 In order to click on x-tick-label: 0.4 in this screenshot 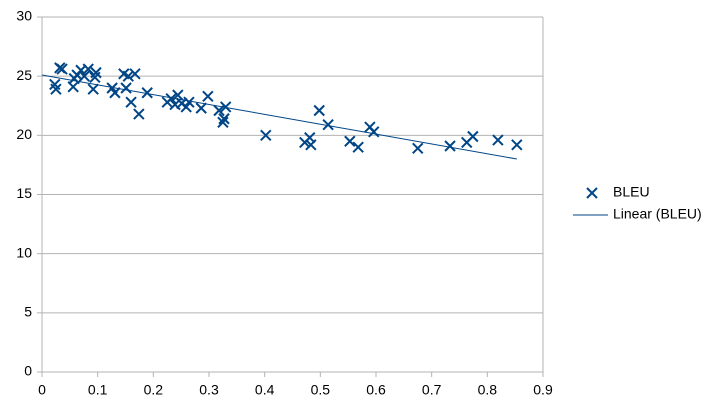, I will do `click(265, 390)`.